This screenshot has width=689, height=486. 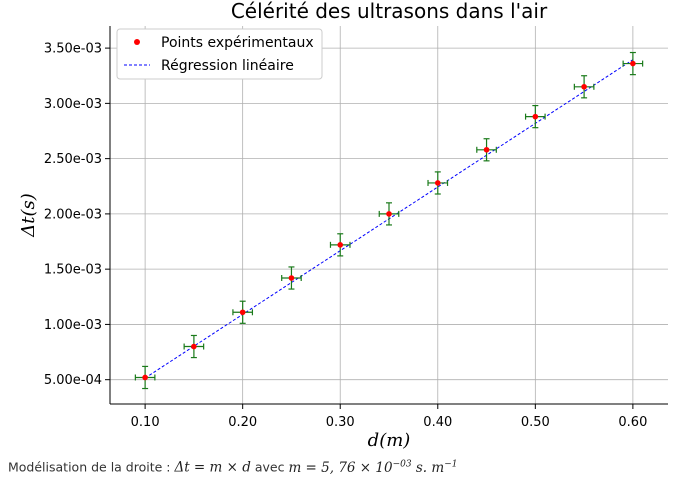 I want to click on x-tick-label: 0.20, so click(x=242, y=422).